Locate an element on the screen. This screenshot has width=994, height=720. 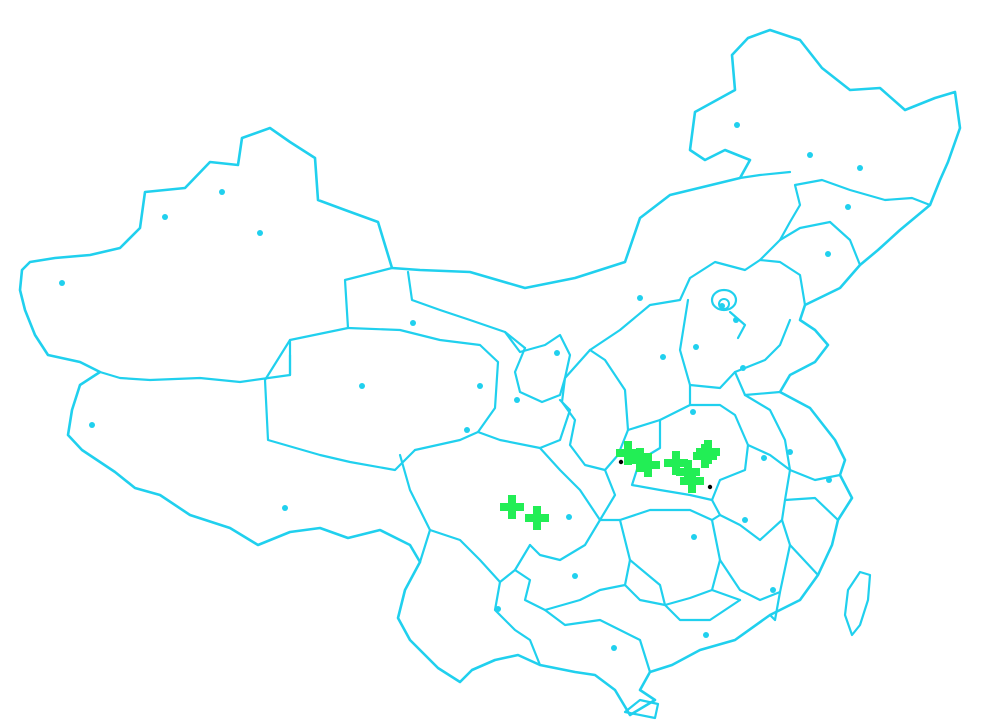
border-xinjiang-tibet is located at coordinates (195, 368).